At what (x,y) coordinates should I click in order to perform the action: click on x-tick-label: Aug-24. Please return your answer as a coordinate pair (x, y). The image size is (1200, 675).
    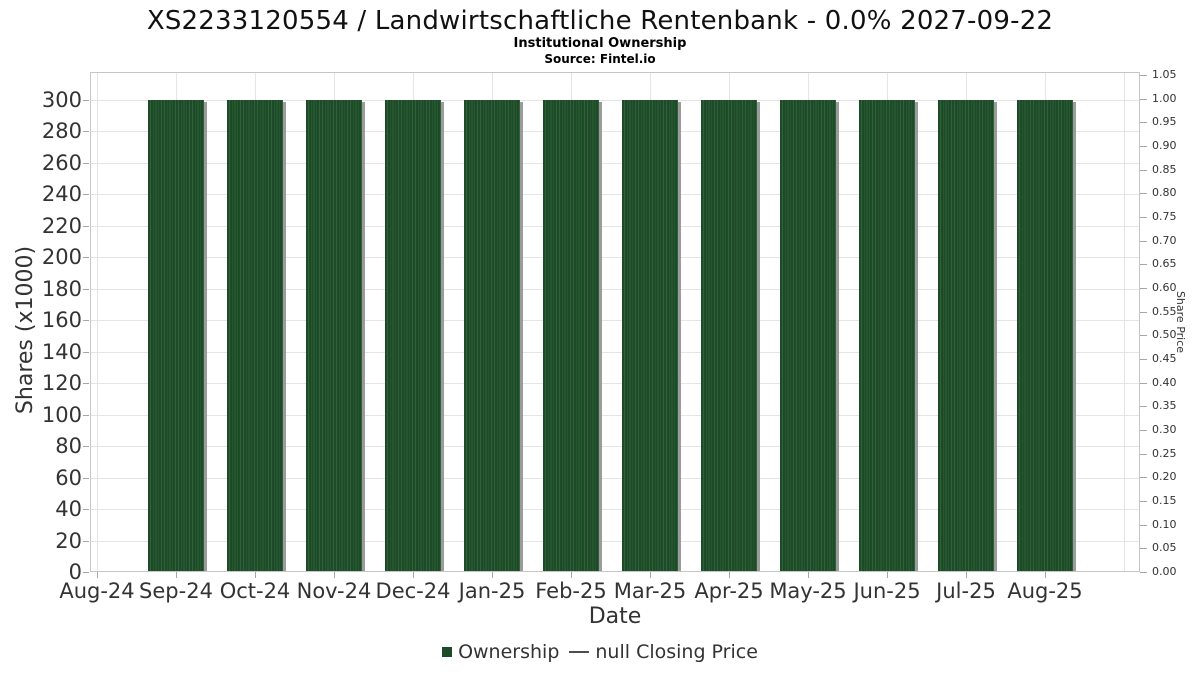
    Looking at the image, I should click on (97, 591).